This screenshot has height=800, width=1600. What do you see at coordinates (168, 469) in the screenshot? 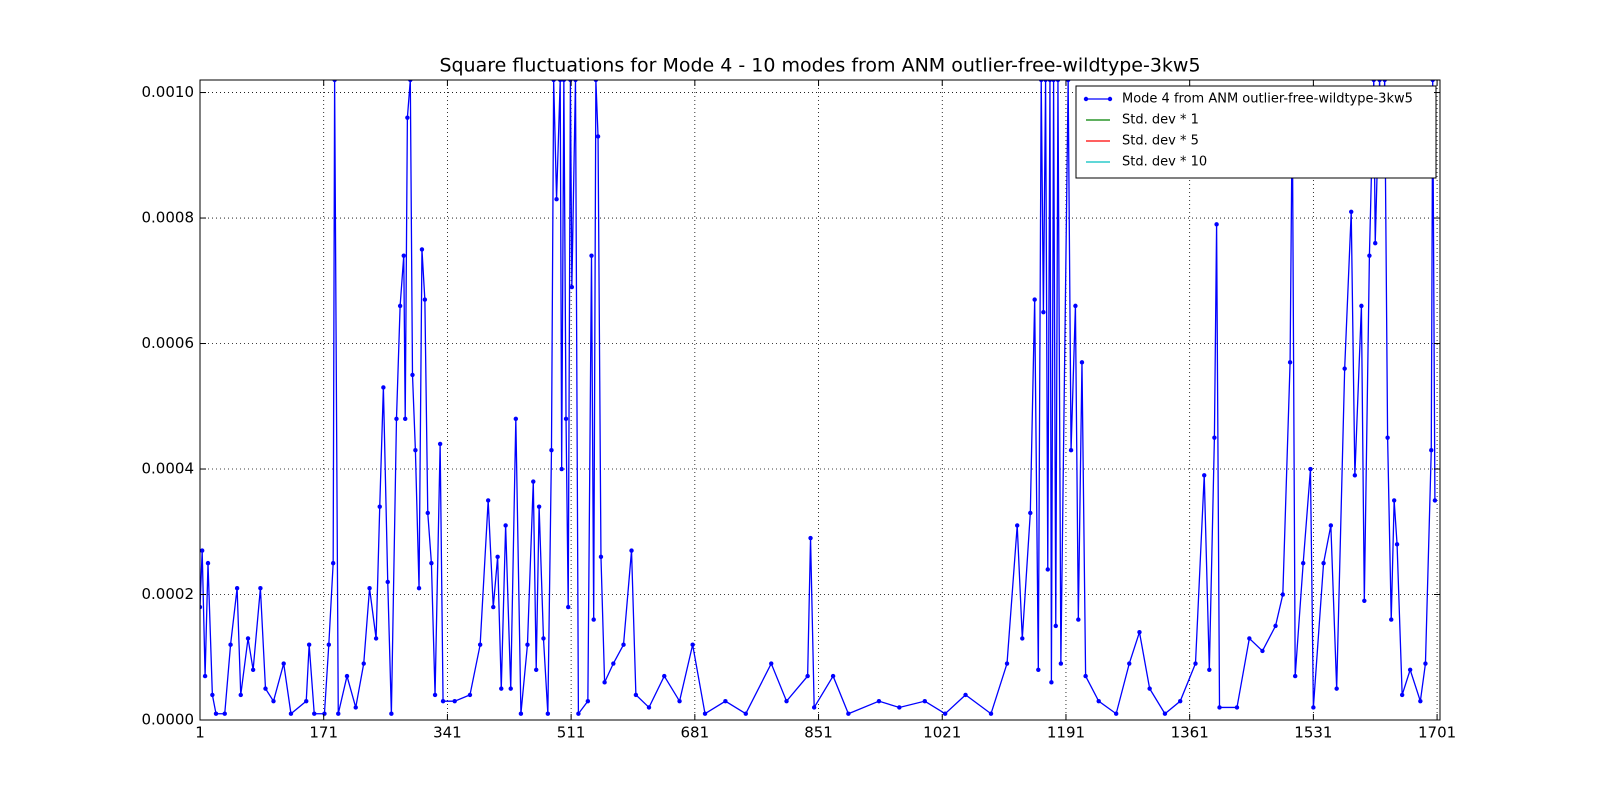
I see `y-tick-label: 0.0004` at bounding box center [168, 469].